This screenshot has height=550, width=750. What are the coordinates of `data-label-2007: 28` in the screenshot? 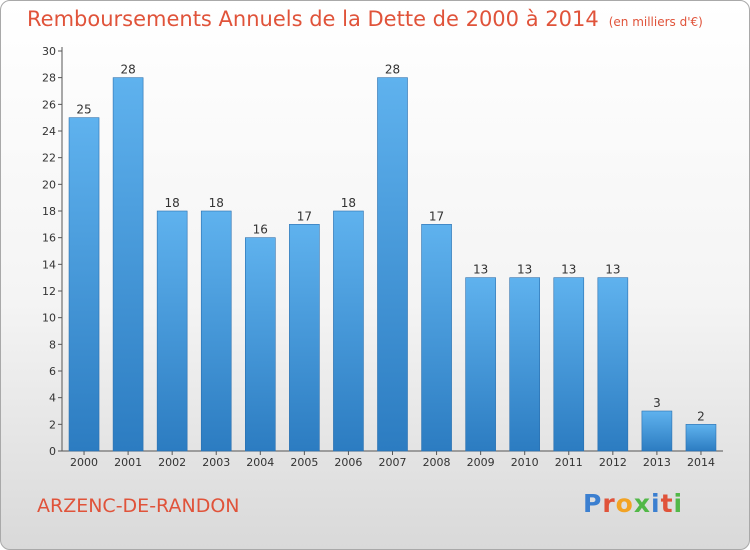 It's located at (392, 70).